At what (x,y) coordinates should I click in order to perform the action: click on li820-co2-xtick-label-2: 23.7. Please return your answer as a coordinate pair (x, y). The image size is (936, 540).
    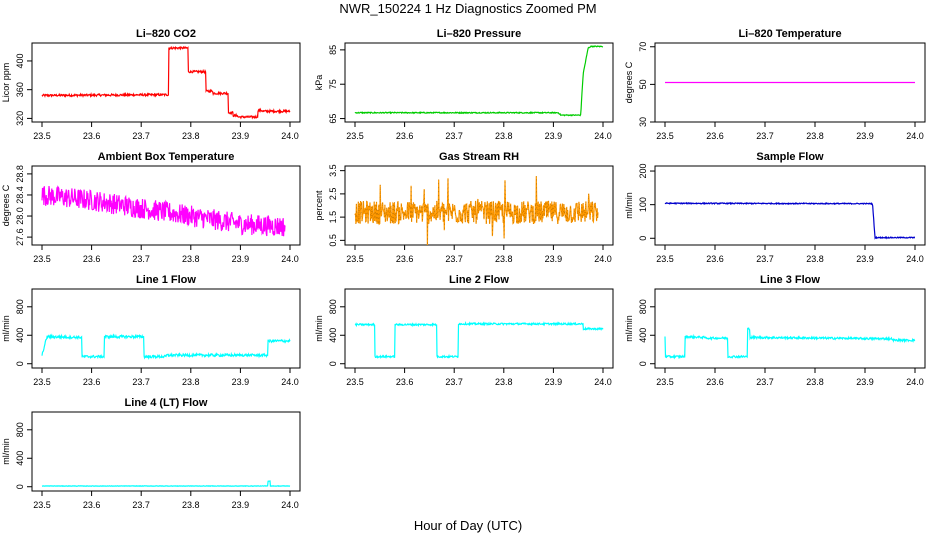
    Looking at the image, I should click on (141, 136).